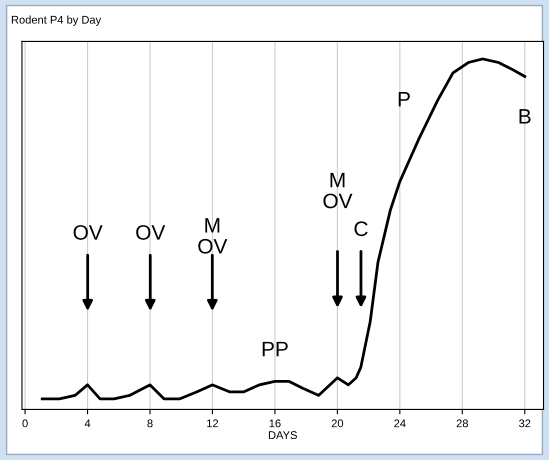  What do you see at coordinates (338, 423) in the screenshot?
I see `x-tick-label: 20` at bounding box center [338, 423].